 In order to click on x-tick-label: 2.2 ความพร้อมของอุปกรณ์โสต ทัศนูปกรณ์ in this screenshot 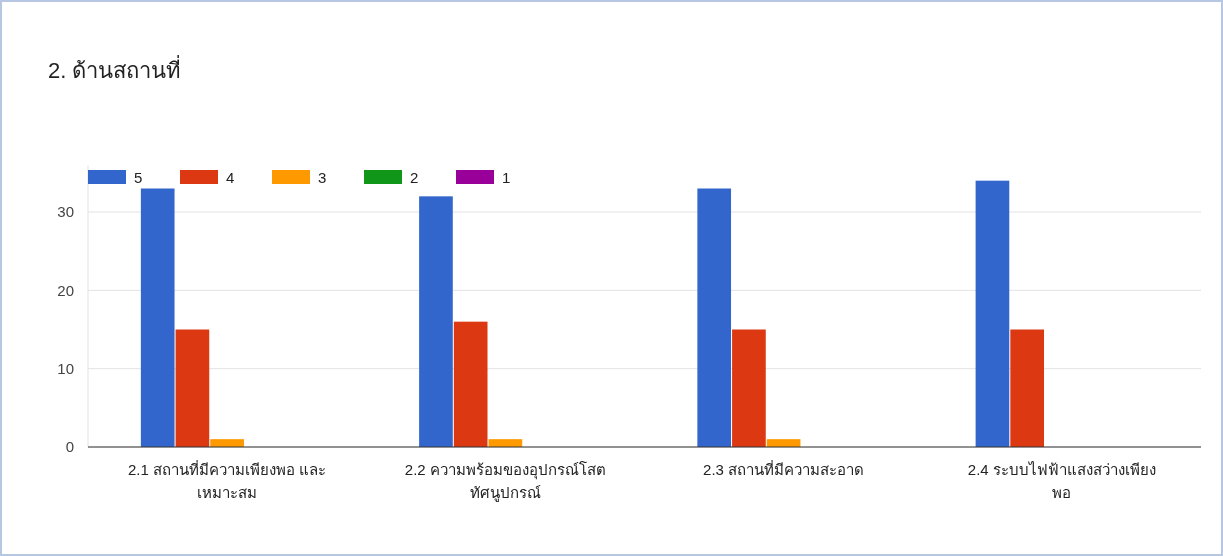, I will do `click(505, 481)`.